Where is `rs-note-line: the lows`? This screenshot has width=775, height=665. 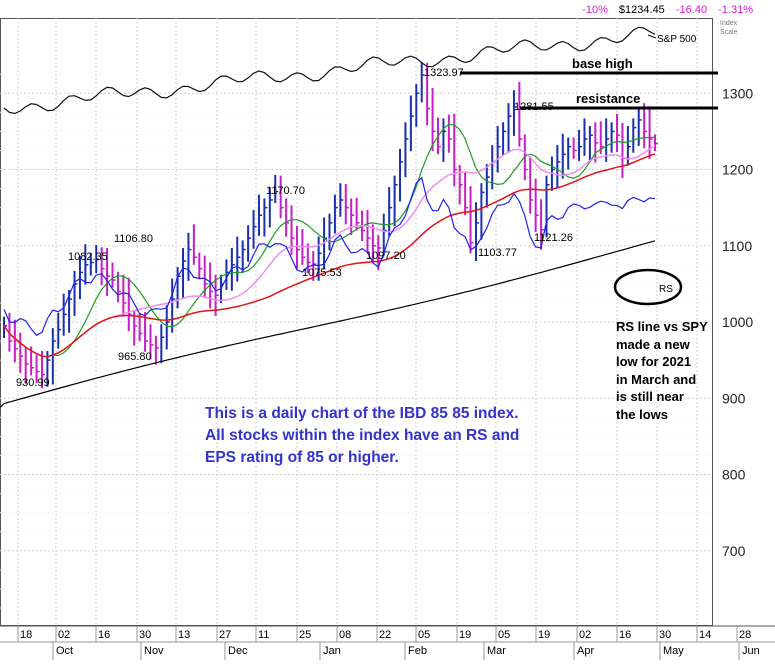 rs-note-line: the lows is located at coordinates (642, 414).